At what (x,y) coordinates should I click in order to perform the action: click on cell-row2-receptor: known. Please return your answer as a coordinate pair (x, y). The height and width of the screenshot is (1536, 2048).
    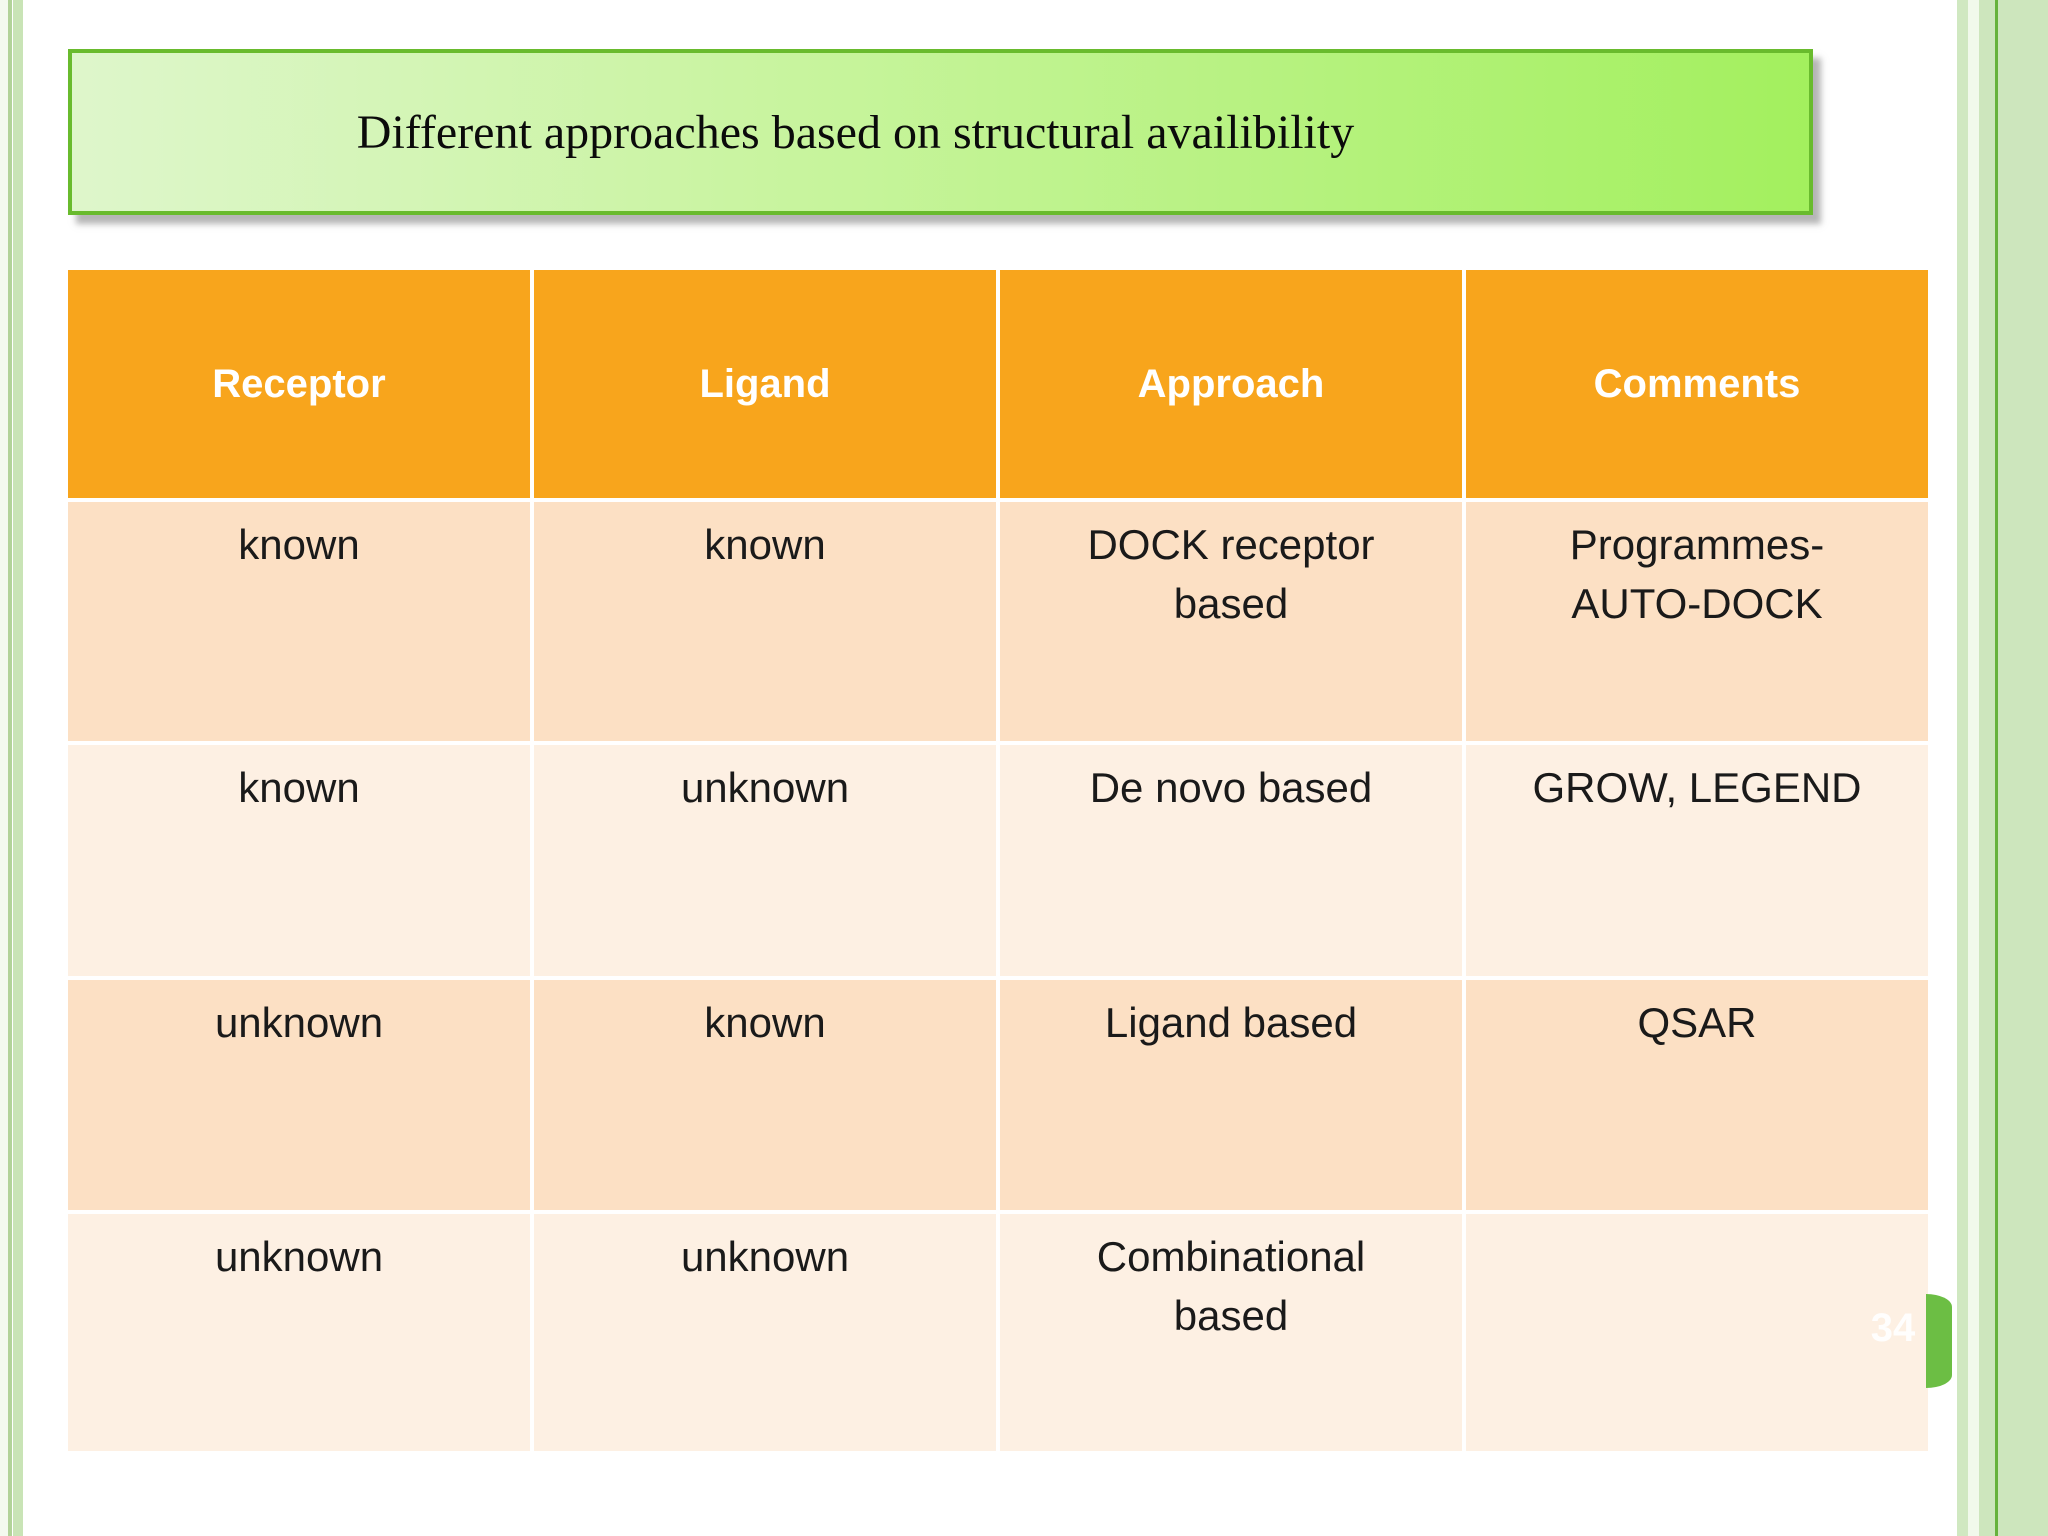
    Looking at the image, I should click on (299, 860).